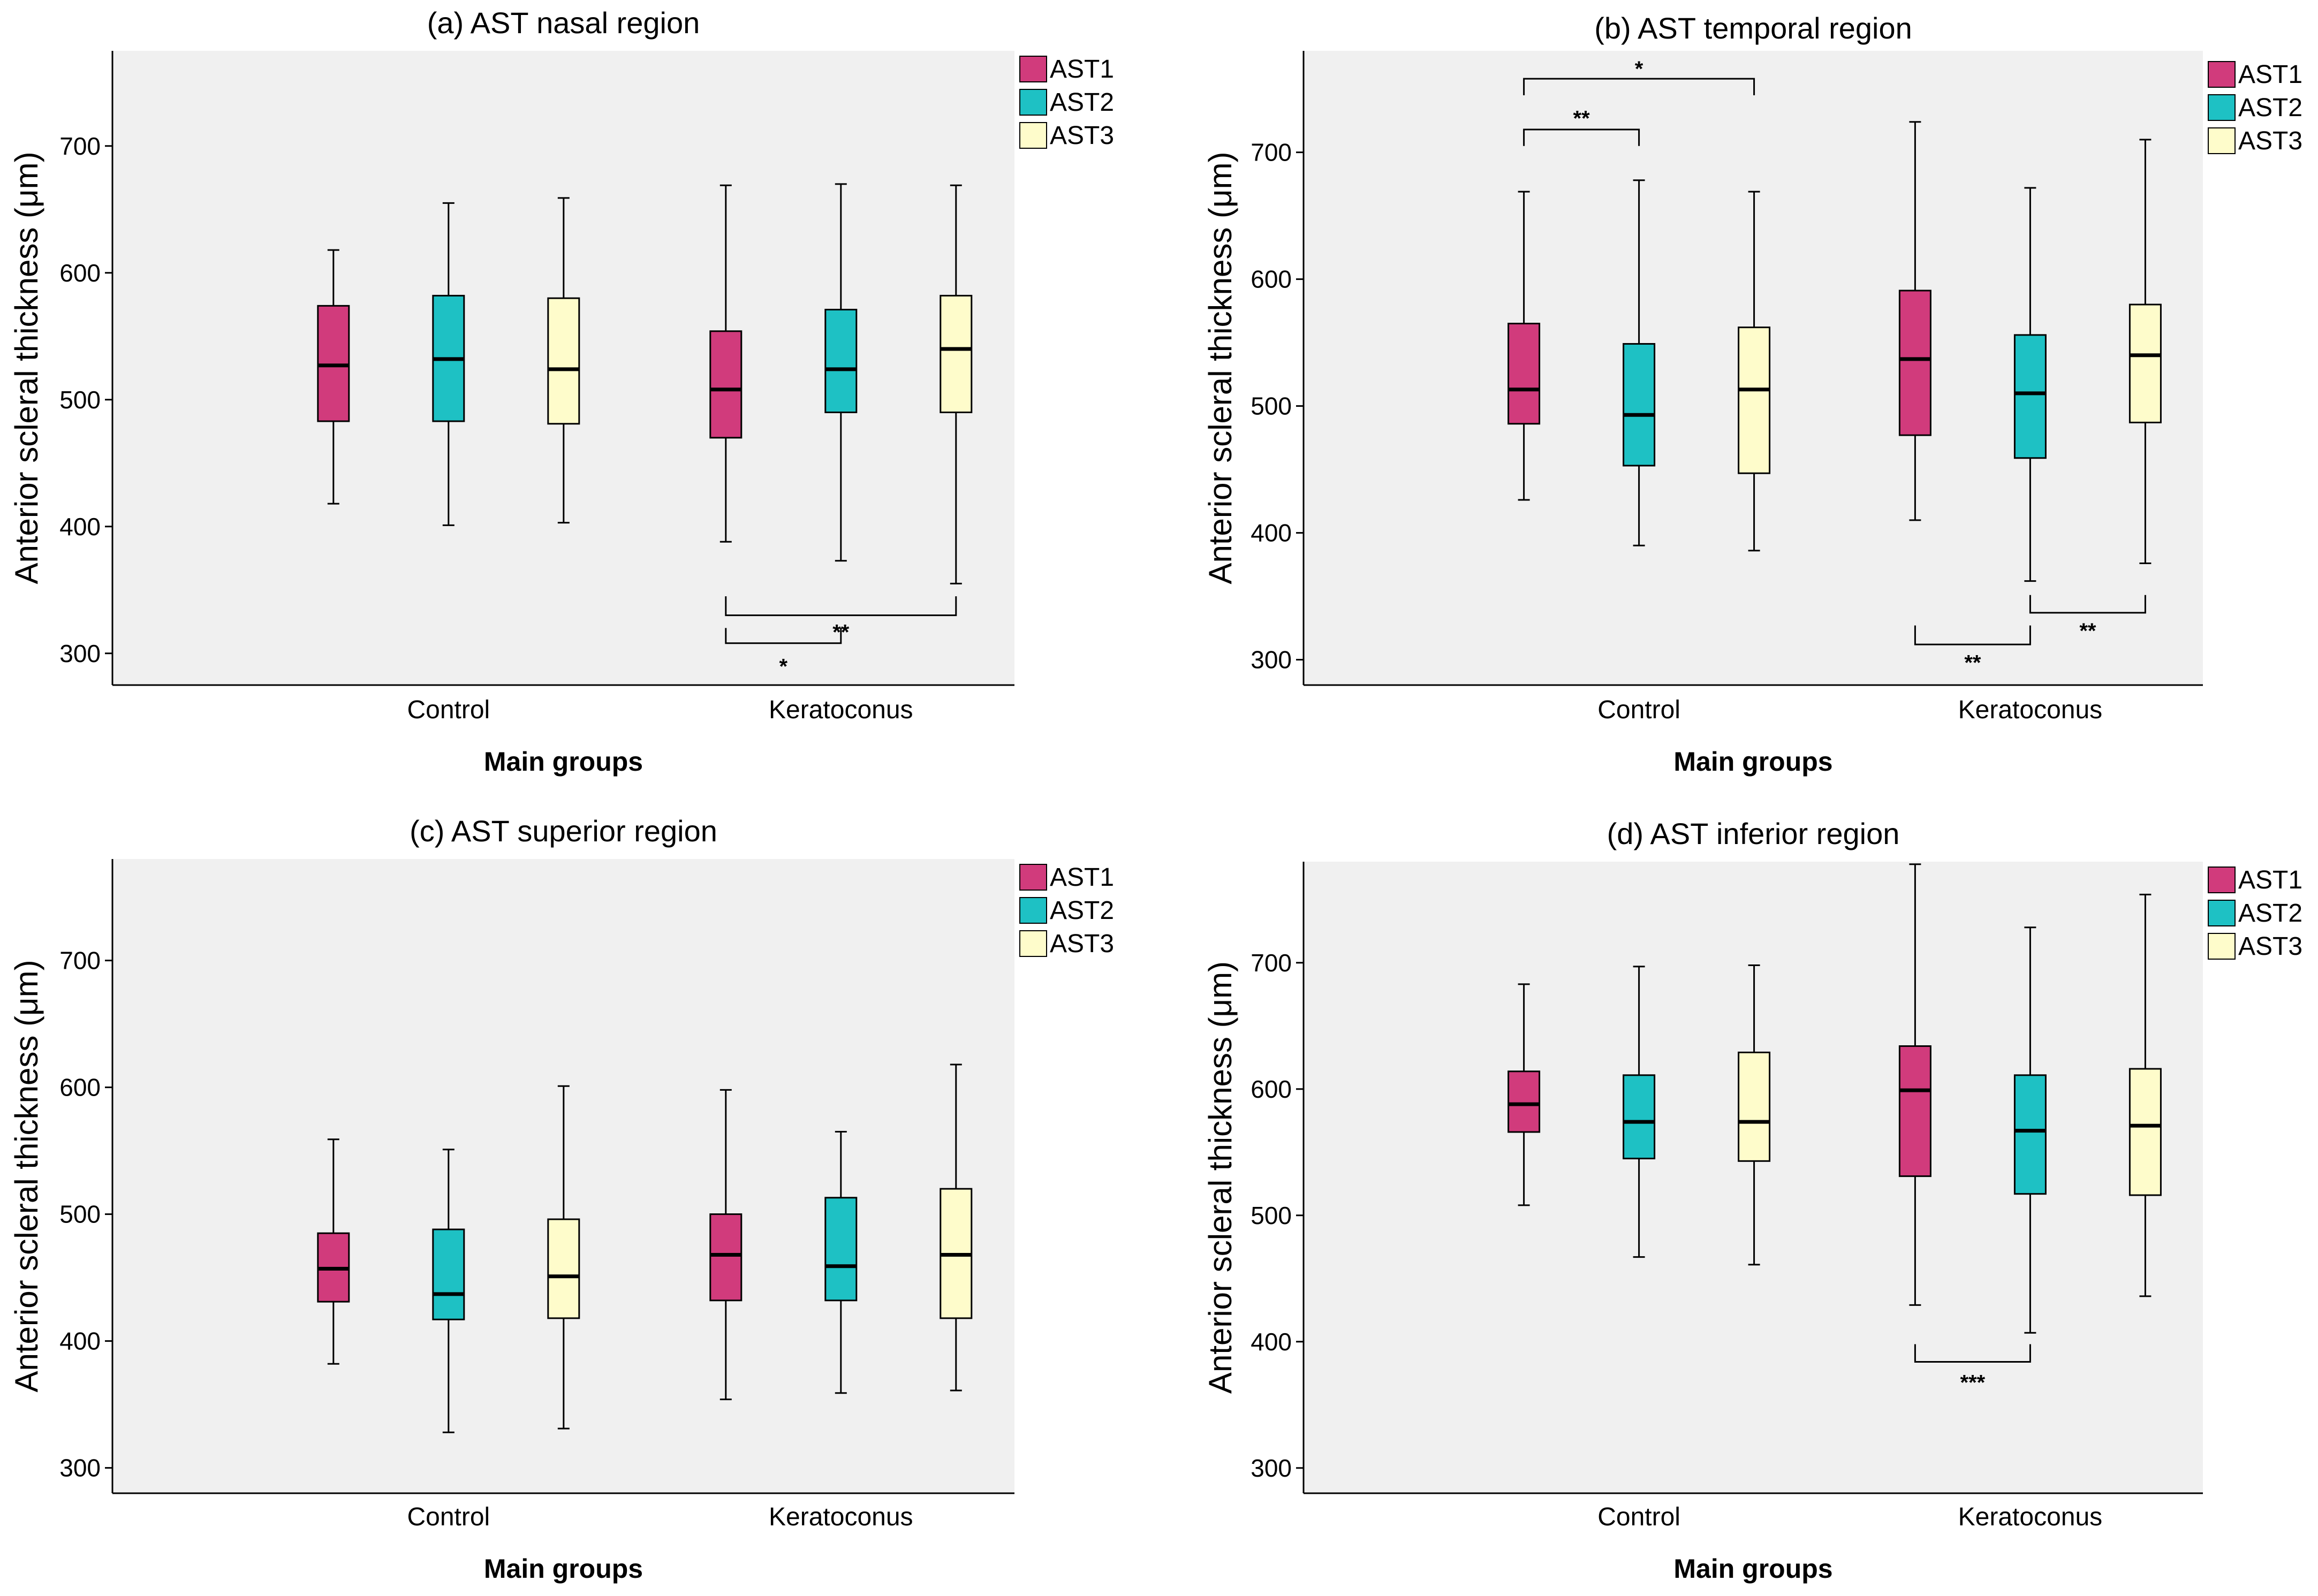 This screenshot has width=2318, height=1596. I want to click on significance-label: ***, so click(1973, 1382).